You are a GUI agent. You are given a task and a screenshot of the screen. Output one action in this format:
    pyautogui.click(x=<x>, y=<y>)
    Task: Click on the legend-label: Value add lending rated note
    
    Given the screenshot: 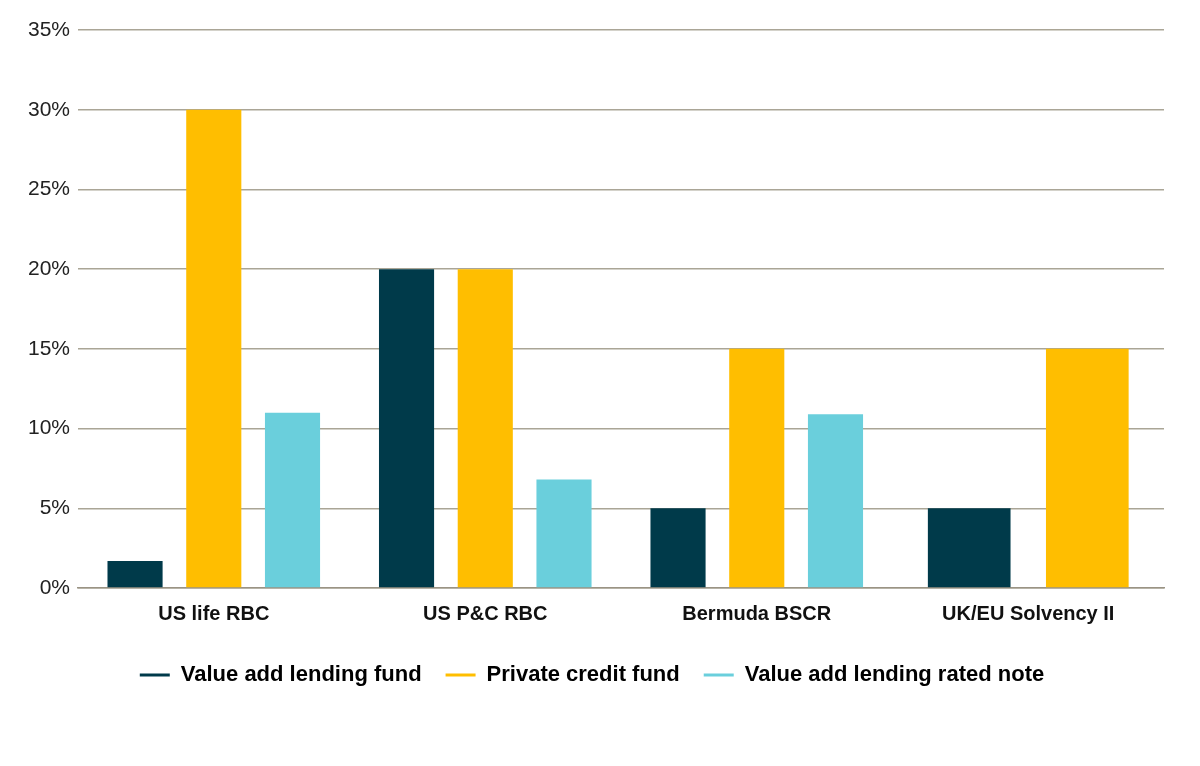 What is the action you would take?
    pyautogui.click(x=894, y=674)
    